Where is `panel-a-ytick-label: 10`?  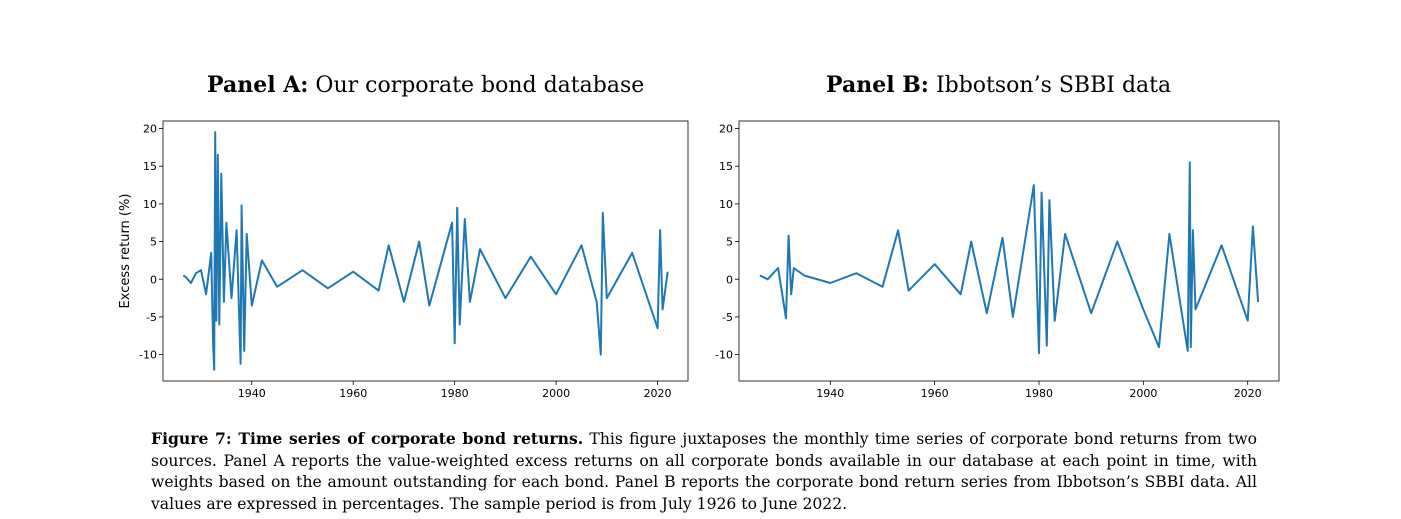
panel-a-ytick-label: 10 is located at coordinates (150, 204).